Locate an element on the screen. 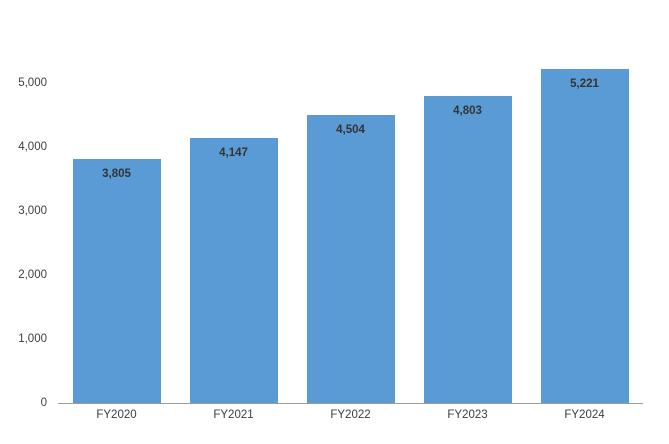 This screenshot has width=669, height=444. y-axis-tick-label: 5,000 is located at coordinates (32, 83).